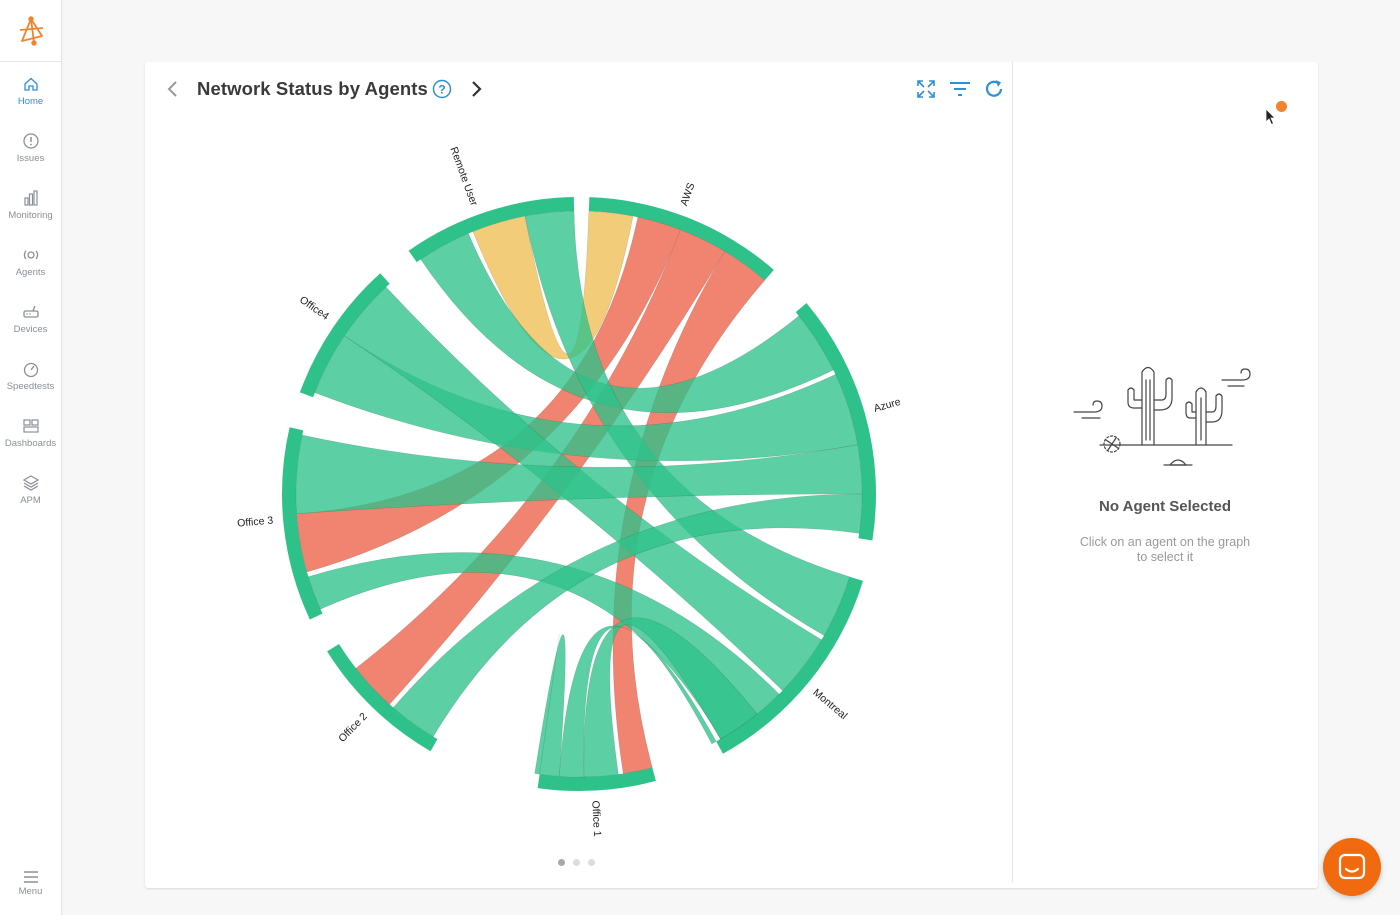 The width and height of the screenshot is (1400, 915). I want to click on sidebar-item-label: APM, so click(30, 500).